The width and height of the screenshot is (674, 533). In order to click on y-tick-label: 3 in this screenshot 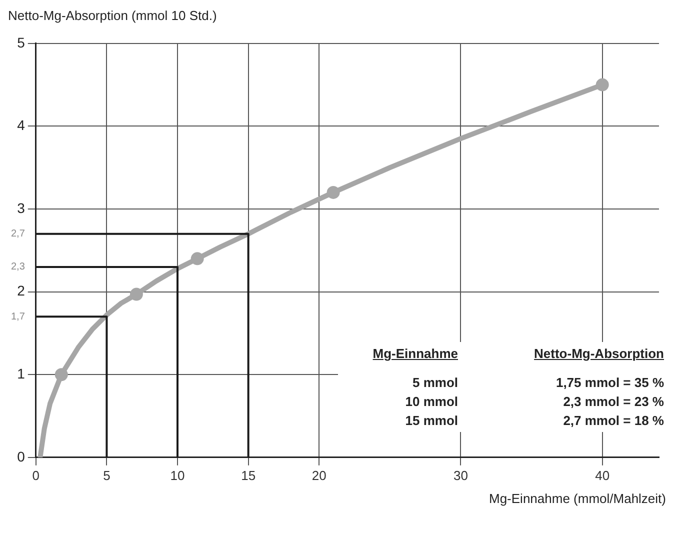, I will do `click(21, 208)`.